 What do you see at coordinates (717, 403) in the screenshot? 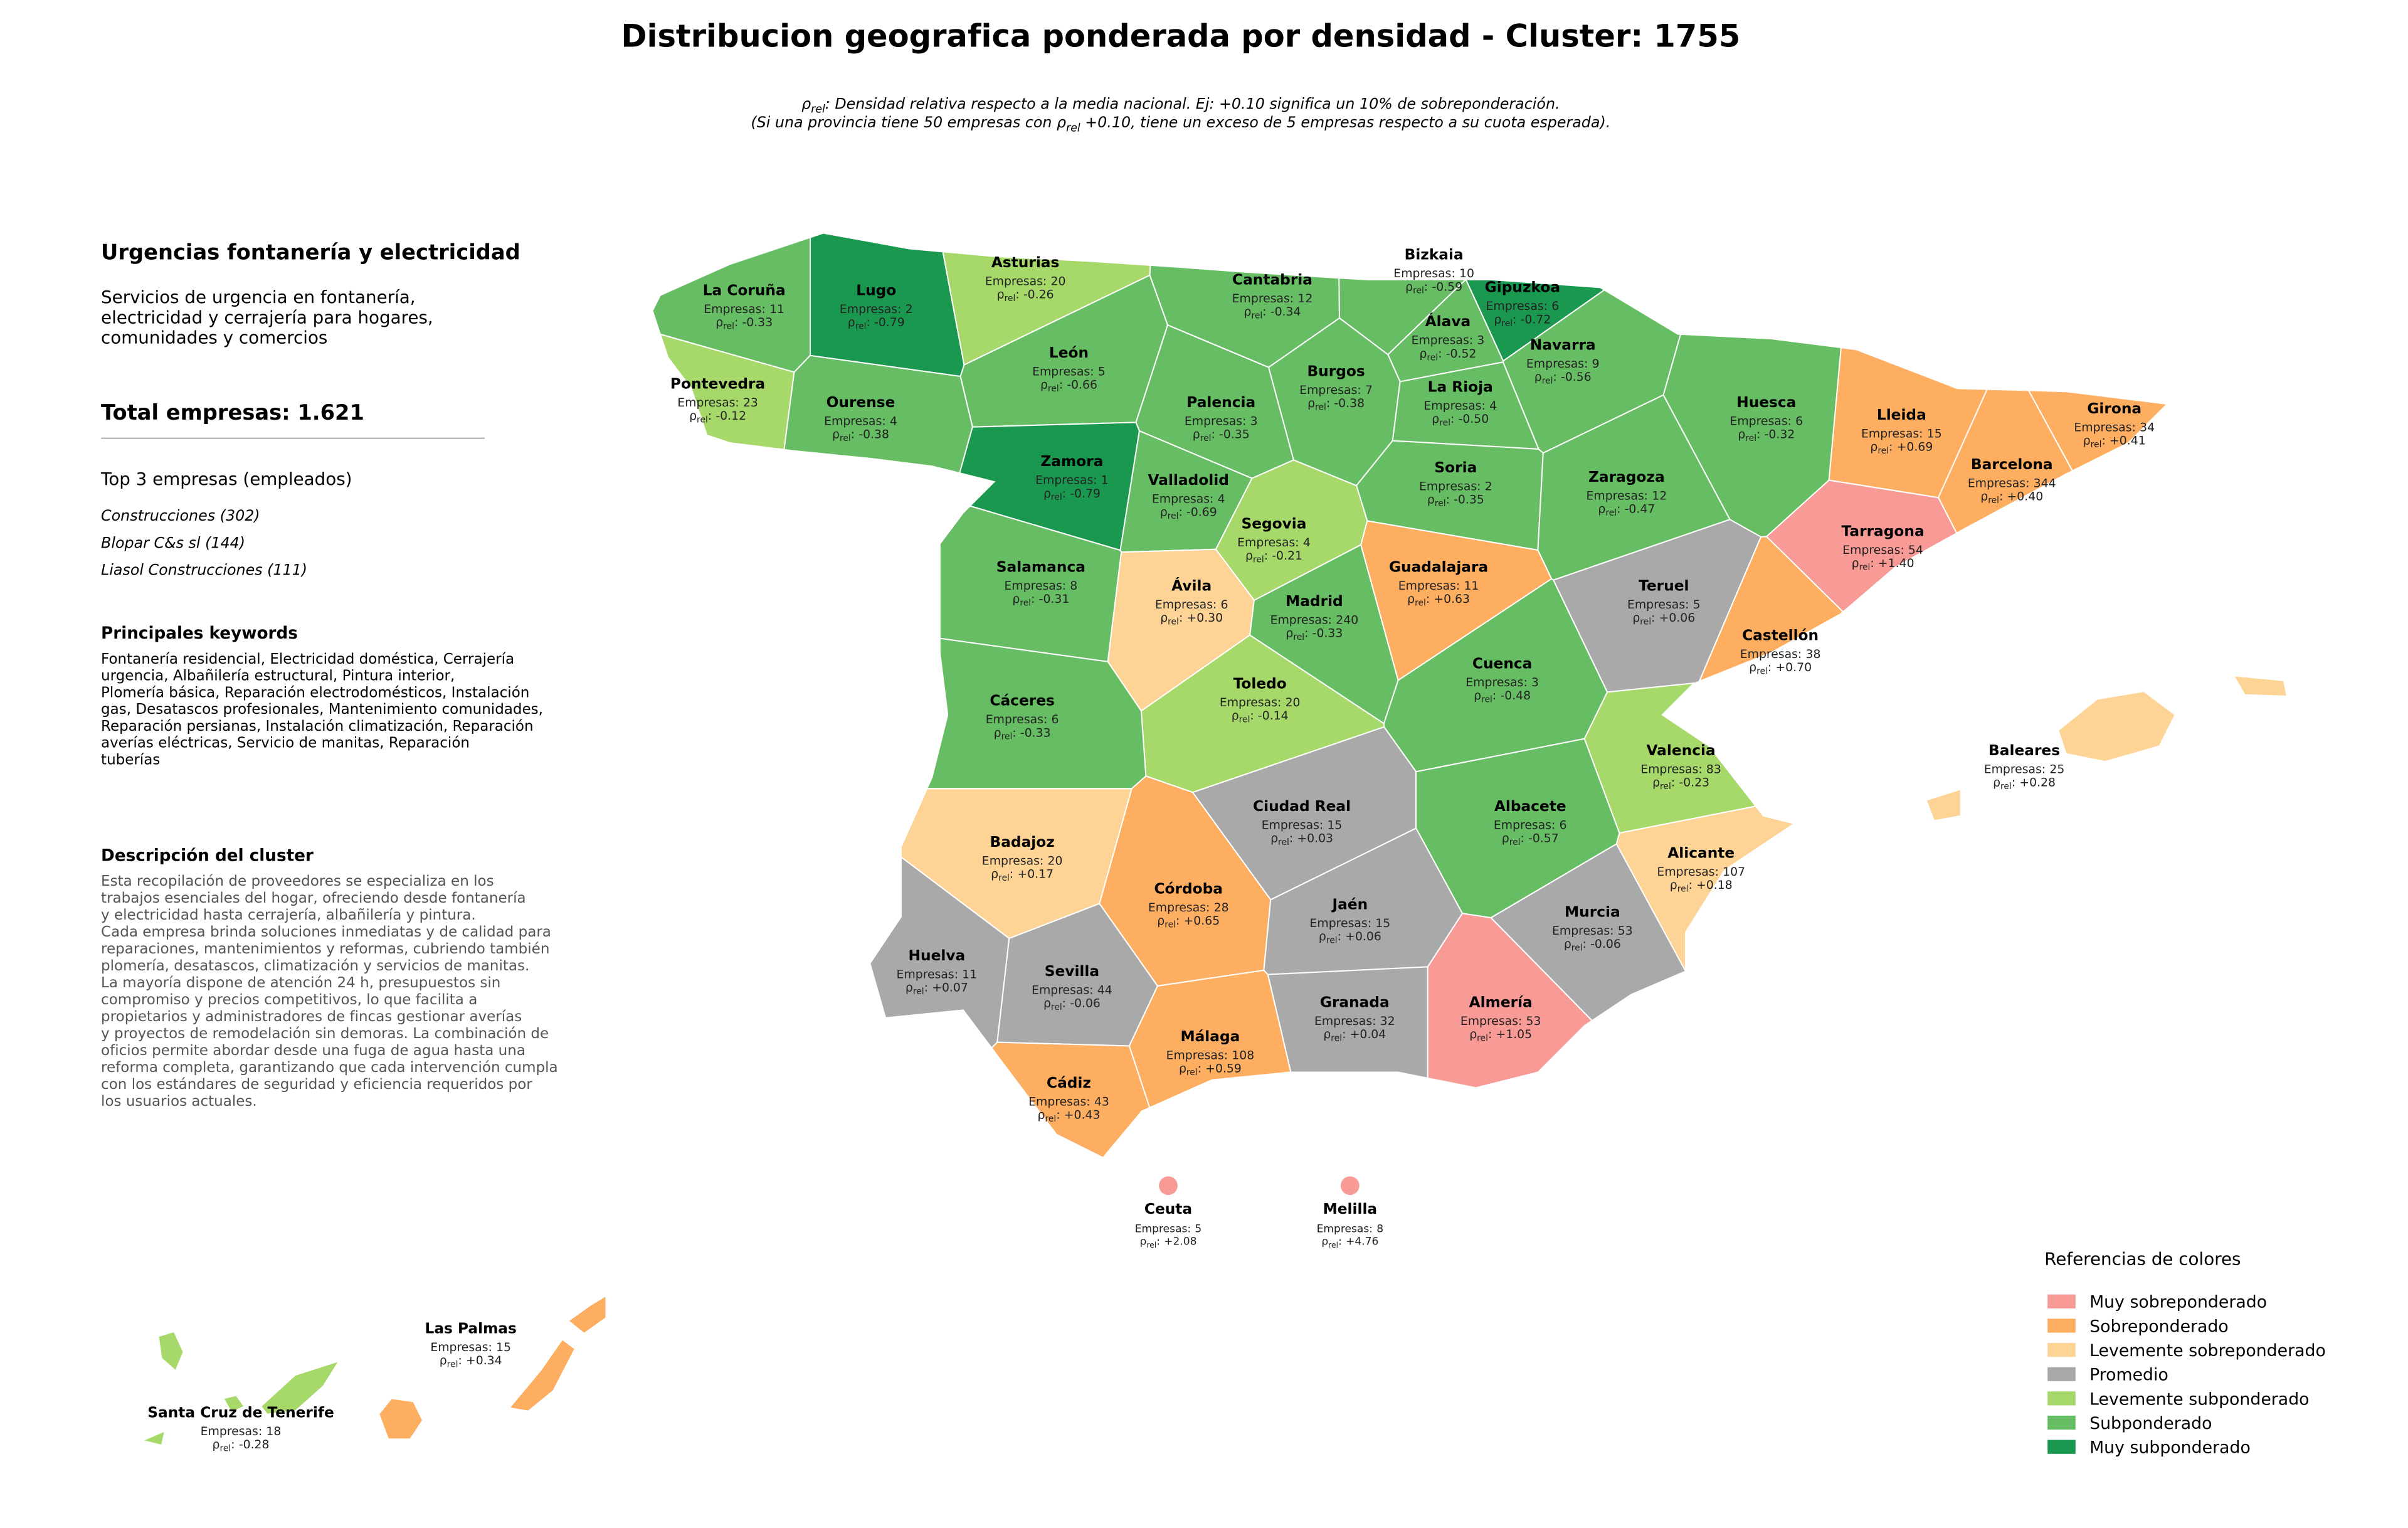
I see `province-count: Empresas: 23` at bounding box center [717, 403].